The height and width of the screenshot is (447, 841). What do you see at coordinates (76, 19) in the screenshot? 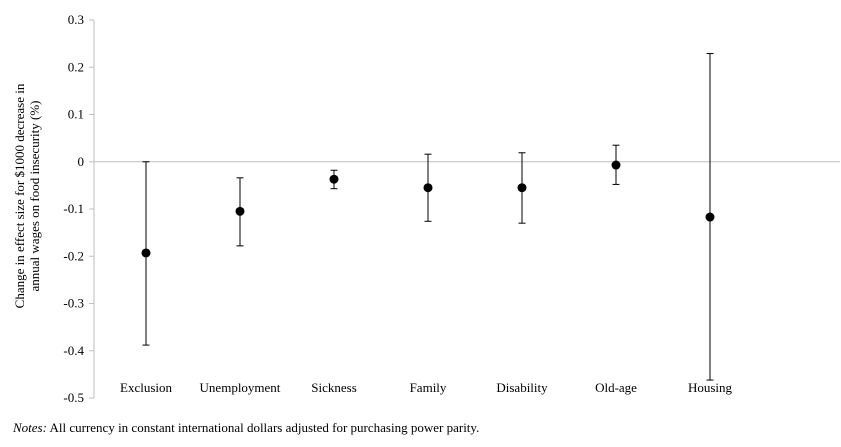
I see `y-tick-label: 0.3` at bounding box center [76, 19].